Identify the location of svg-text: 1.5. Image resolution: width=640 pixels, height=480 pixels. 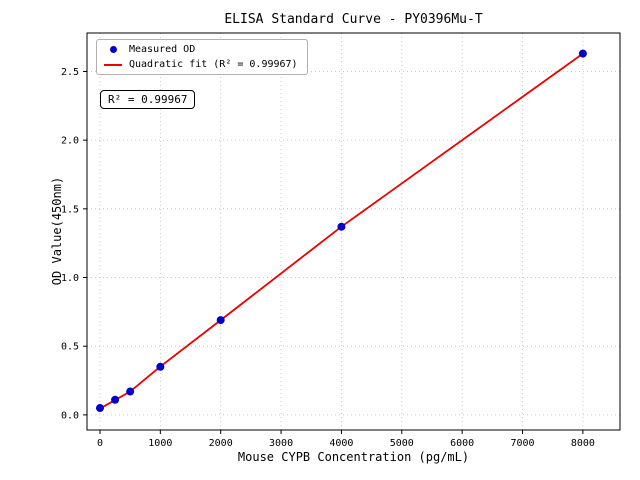
(70, 209).